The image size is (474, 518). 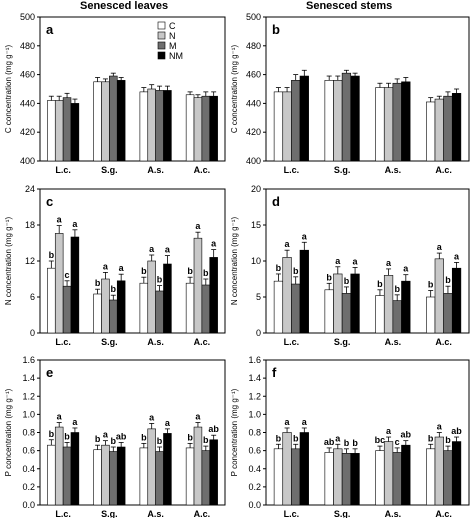 What do you see at coordinates (274, 372) in the screenshot?
I see `panel-letter: f` at bounding box center [274, 372].